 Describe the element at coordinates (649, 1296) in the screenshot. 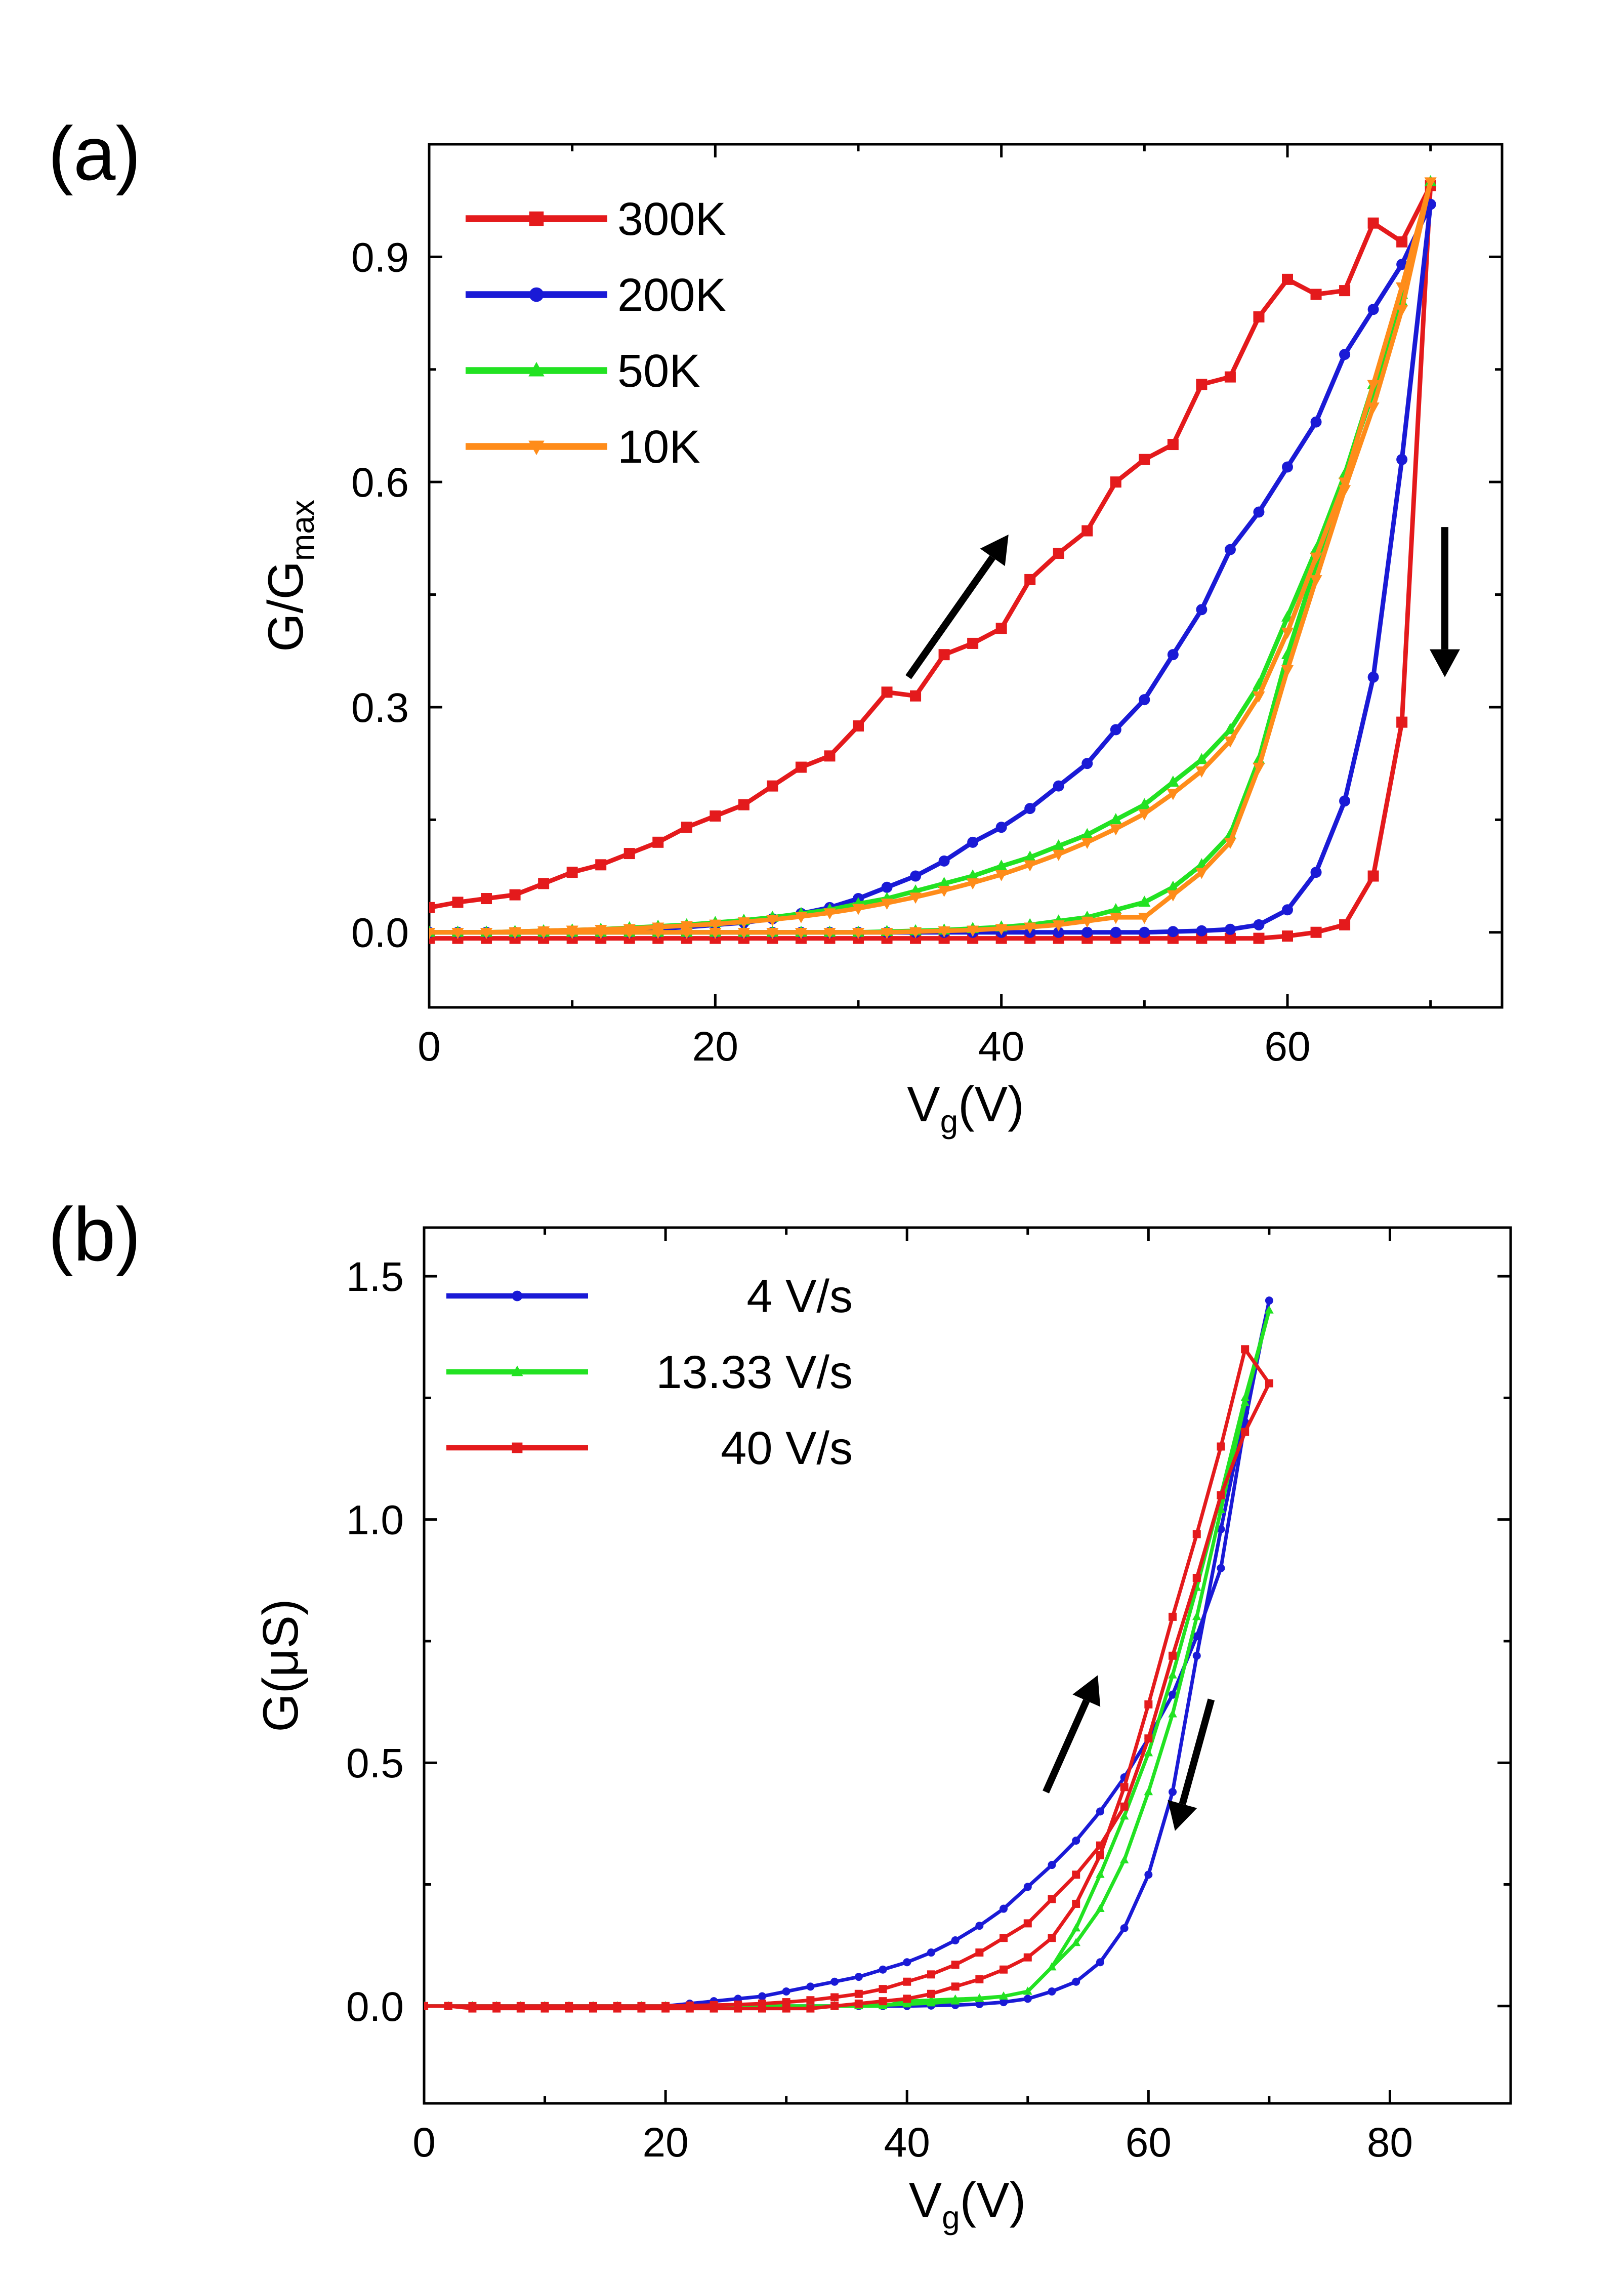

I see `legend-item: 4 V/s` at that location.